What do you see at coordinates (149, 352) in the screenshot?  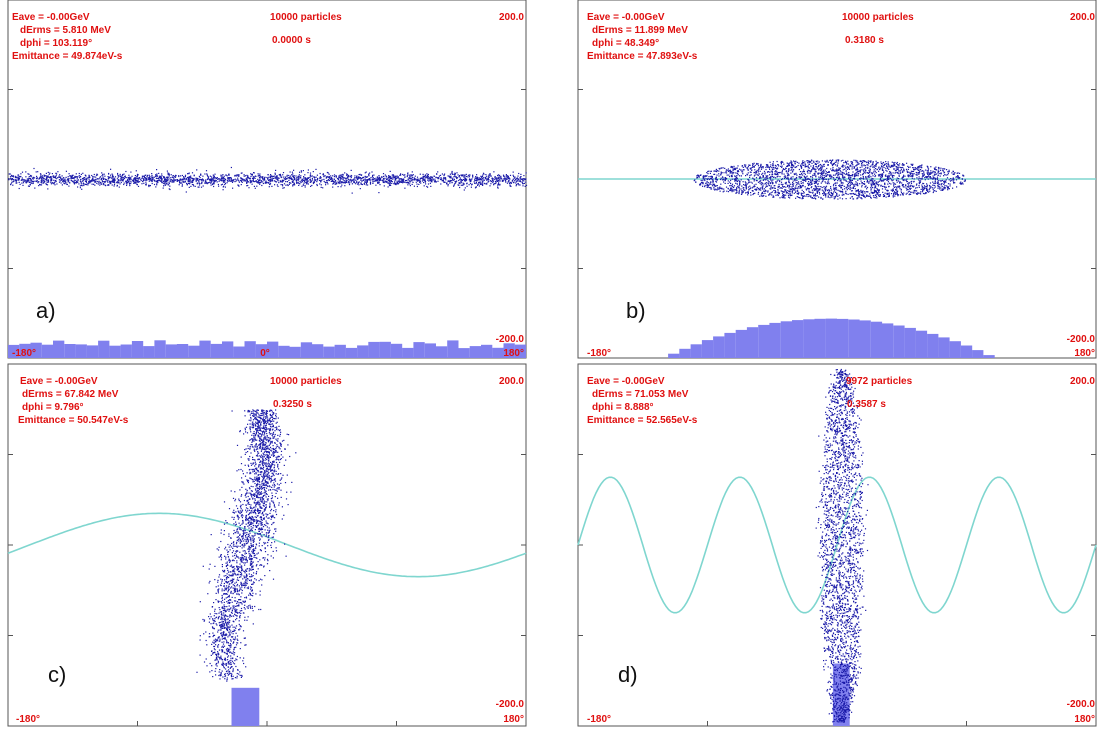 I see `histogram-bar` at bounding box center [149, 352].